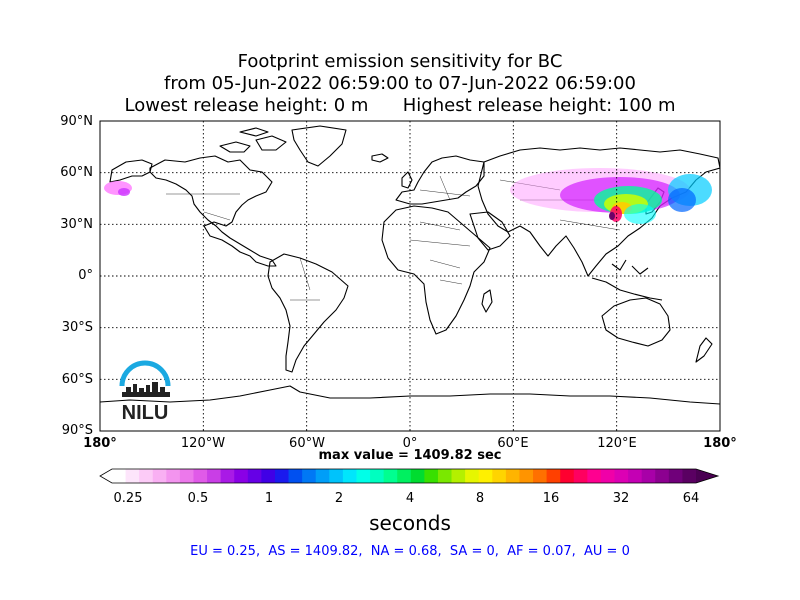 The height and width of the screenshot is (600, 800). I want to click on coast-uk, so click(407, 180).